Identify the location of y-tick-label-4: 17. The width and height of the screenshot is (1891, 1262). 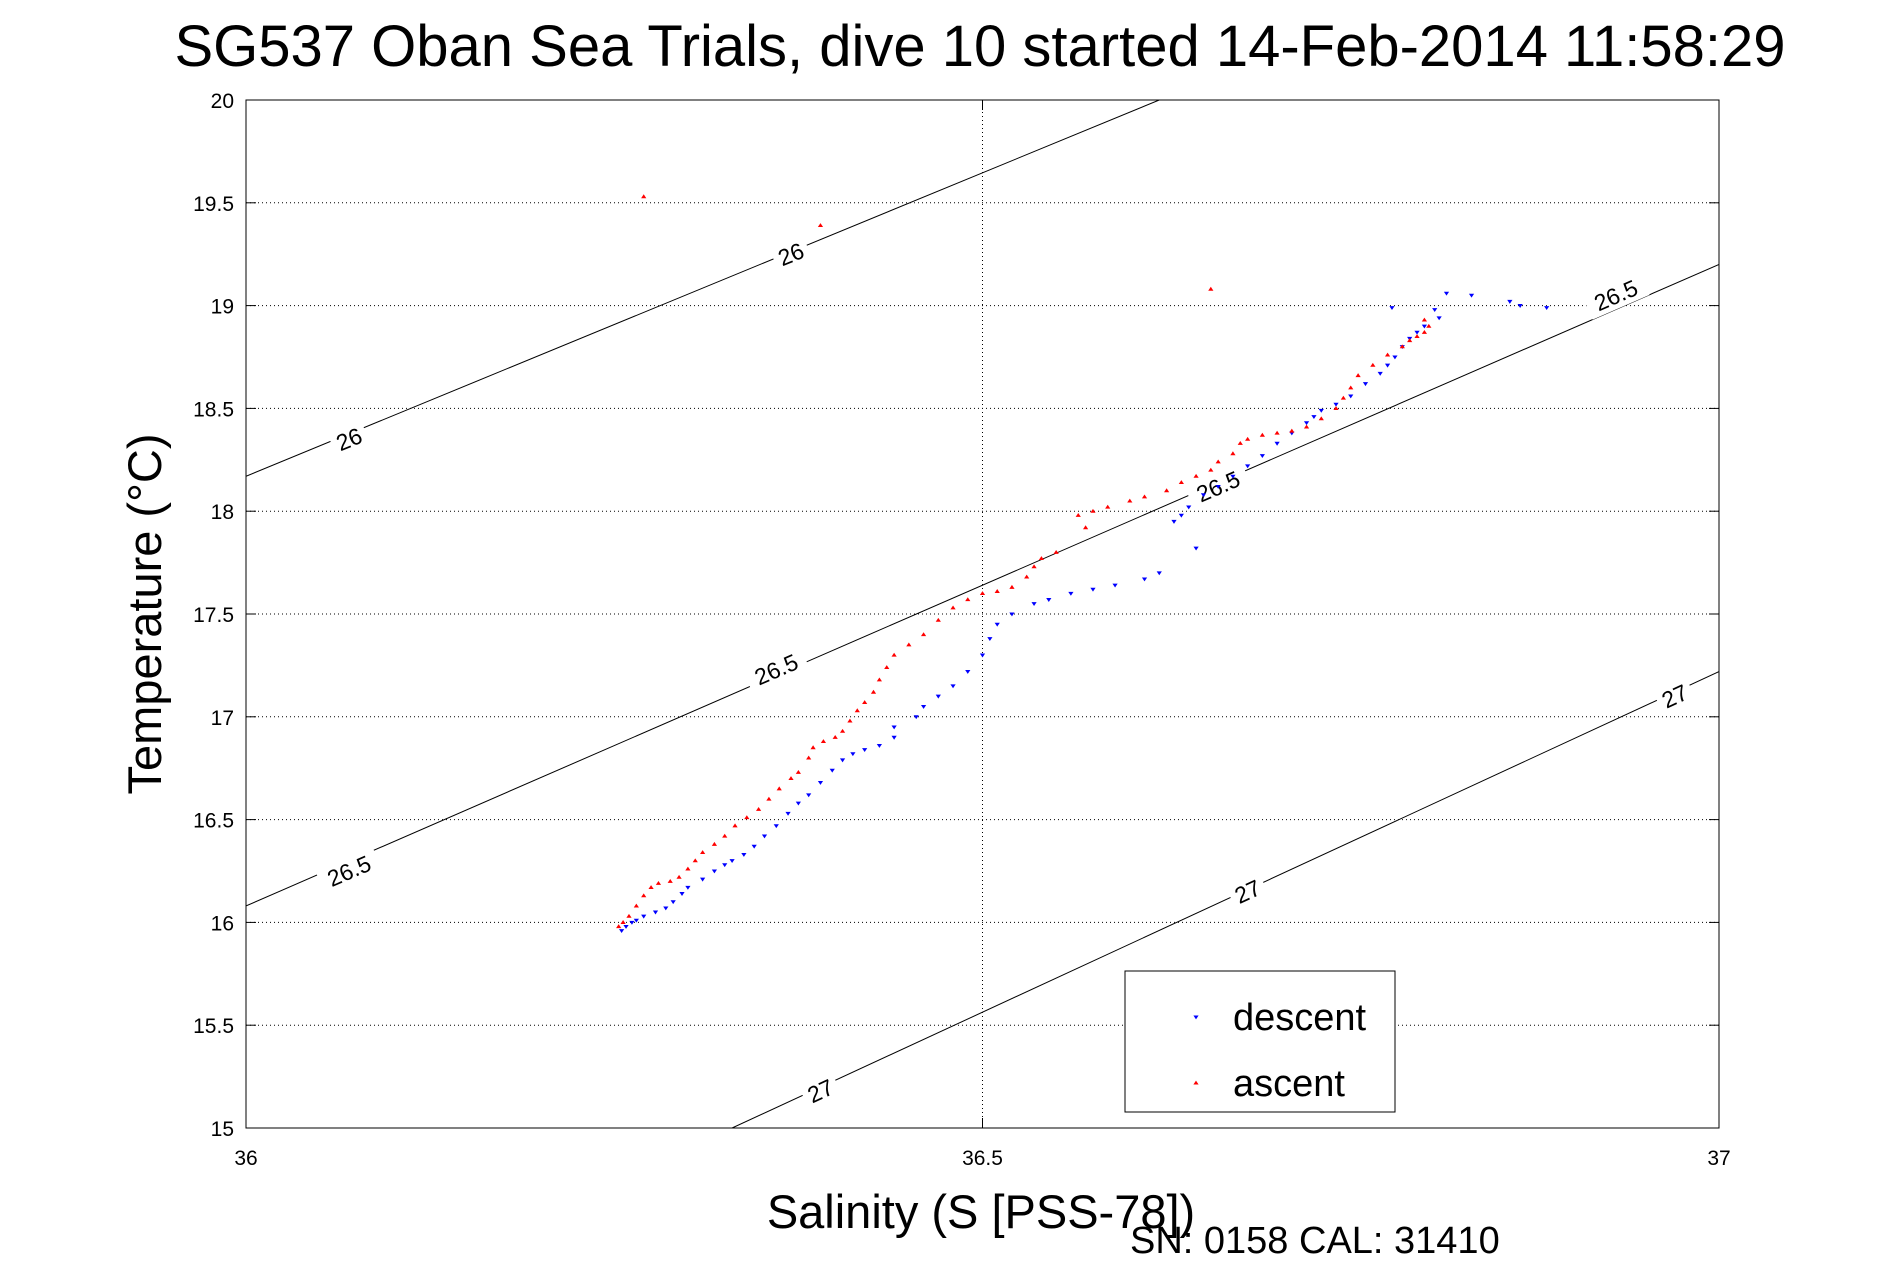
(222, 718).